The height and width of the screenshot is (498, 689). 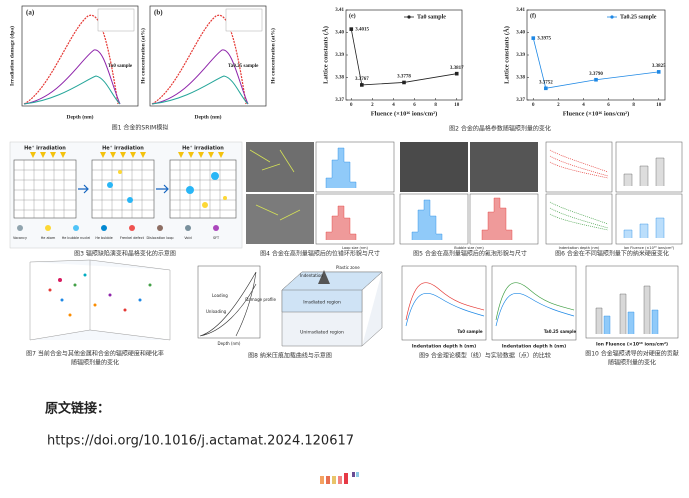 I want to click on caption: 图1 合金的SRIM模拟, so click(x=140, y=128).